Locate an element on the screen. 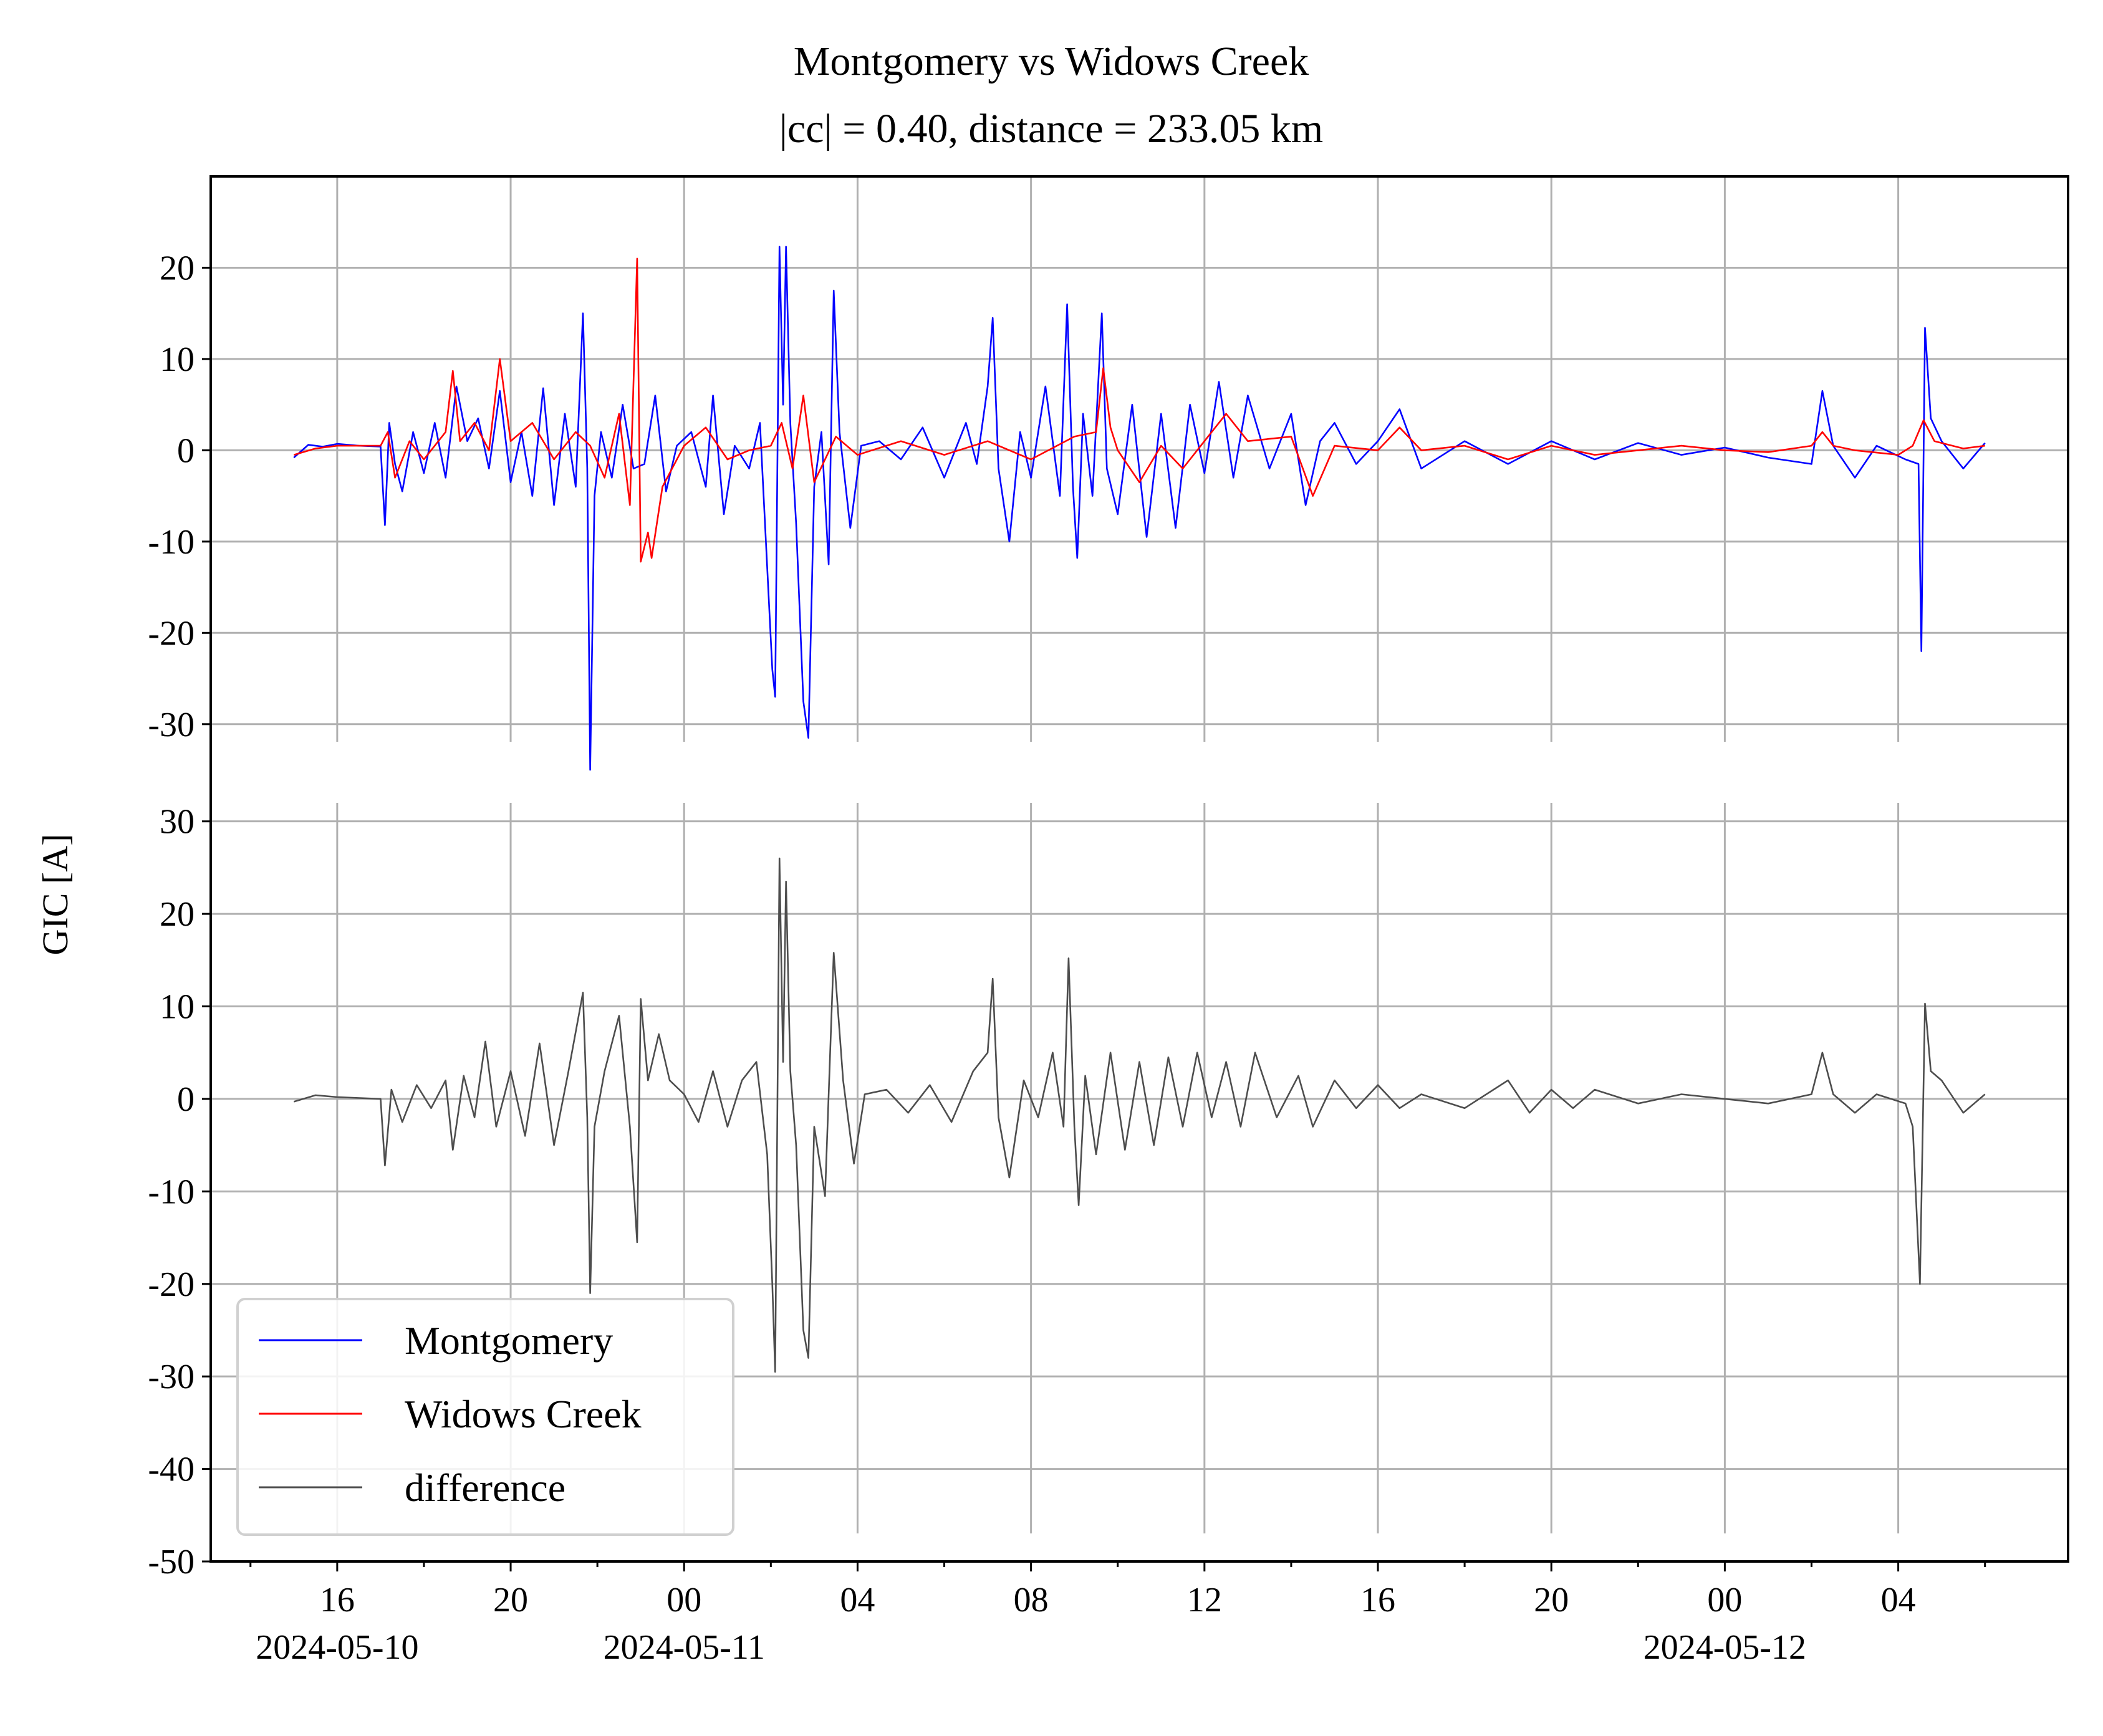  legend-label: difference is located at coordinates (485, 1487).